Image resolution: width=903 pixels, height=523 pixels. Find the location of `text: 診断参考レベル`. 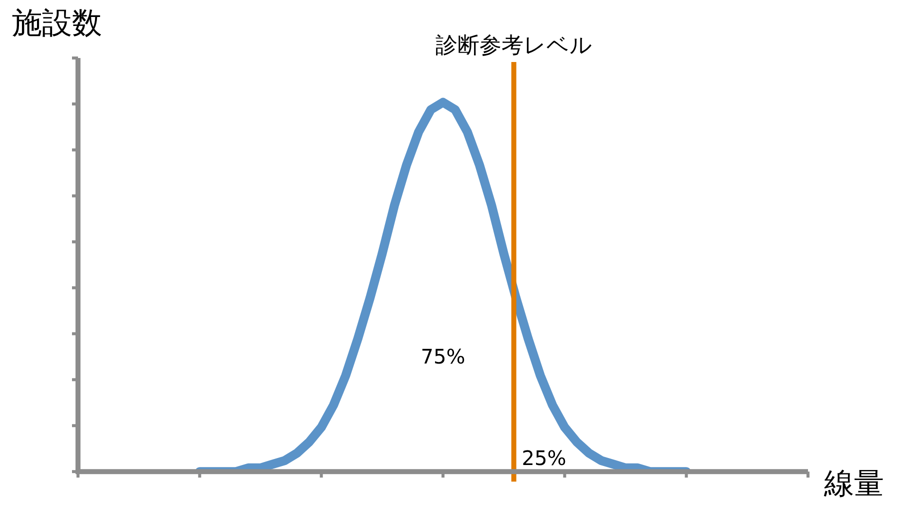

text: 診断参考レベル is located at coordinates (513, 46).